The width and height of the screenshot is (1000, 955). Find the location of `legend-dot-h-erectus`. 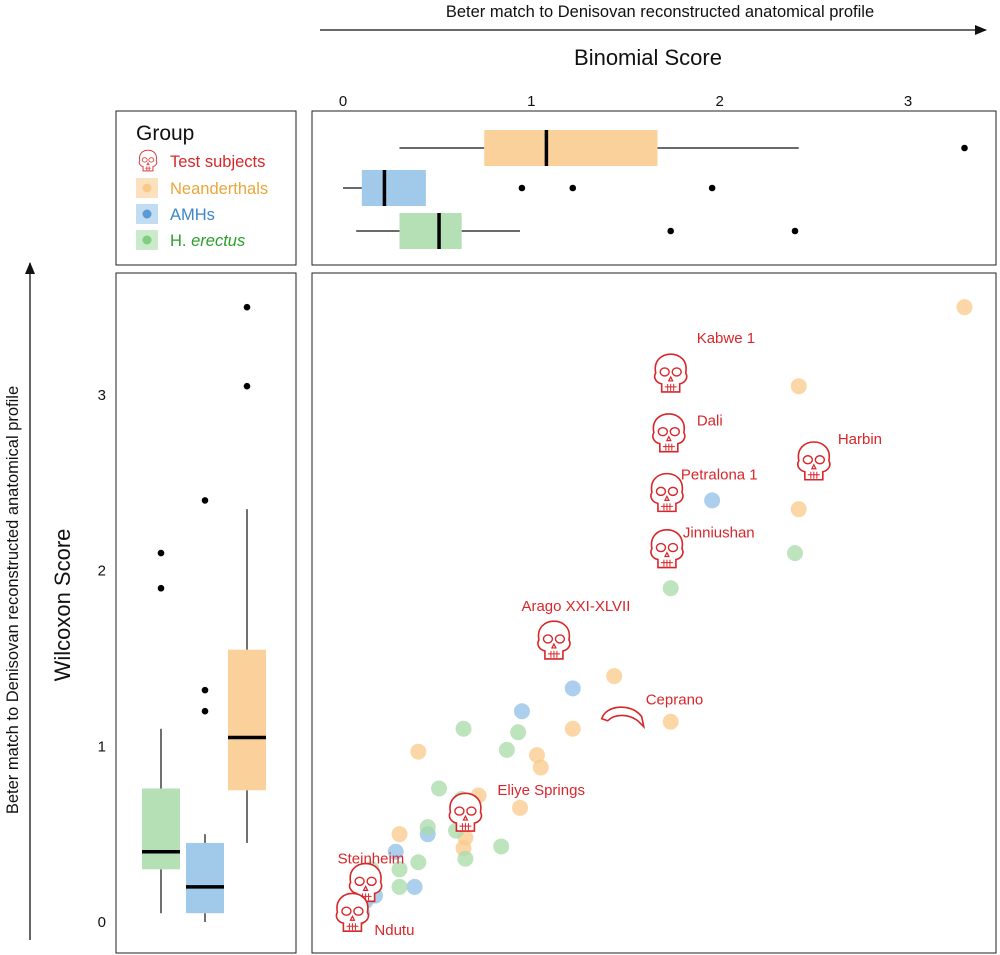

legend-dot-h-erectus is located at coordinates (147, 240).